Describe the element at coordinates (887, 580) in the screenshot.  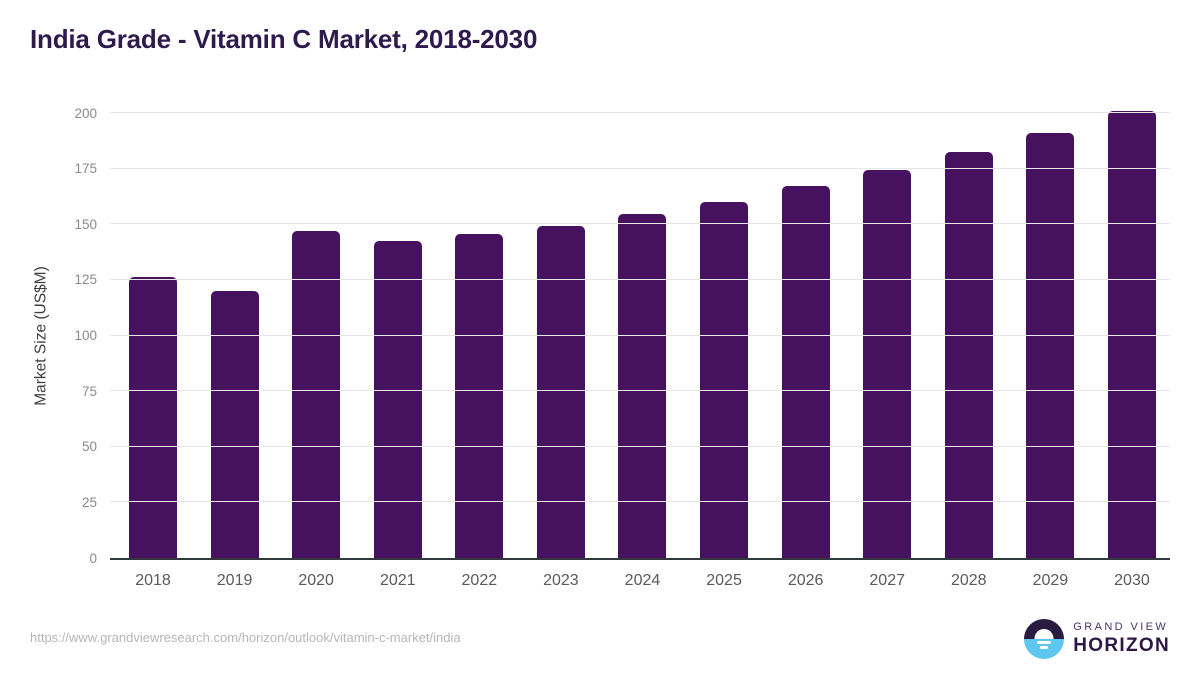
I see `x-axis-label: 2027` at that location.